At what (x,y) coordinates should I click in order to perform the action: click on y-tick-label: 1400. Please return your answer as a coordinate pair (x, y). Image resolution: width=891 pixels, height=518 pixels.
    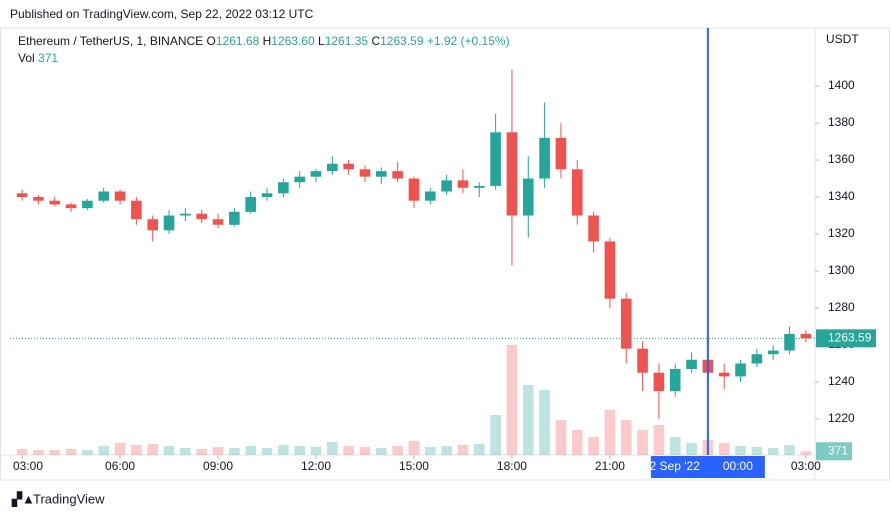
    Looking at the image, I should click on (841, 85).